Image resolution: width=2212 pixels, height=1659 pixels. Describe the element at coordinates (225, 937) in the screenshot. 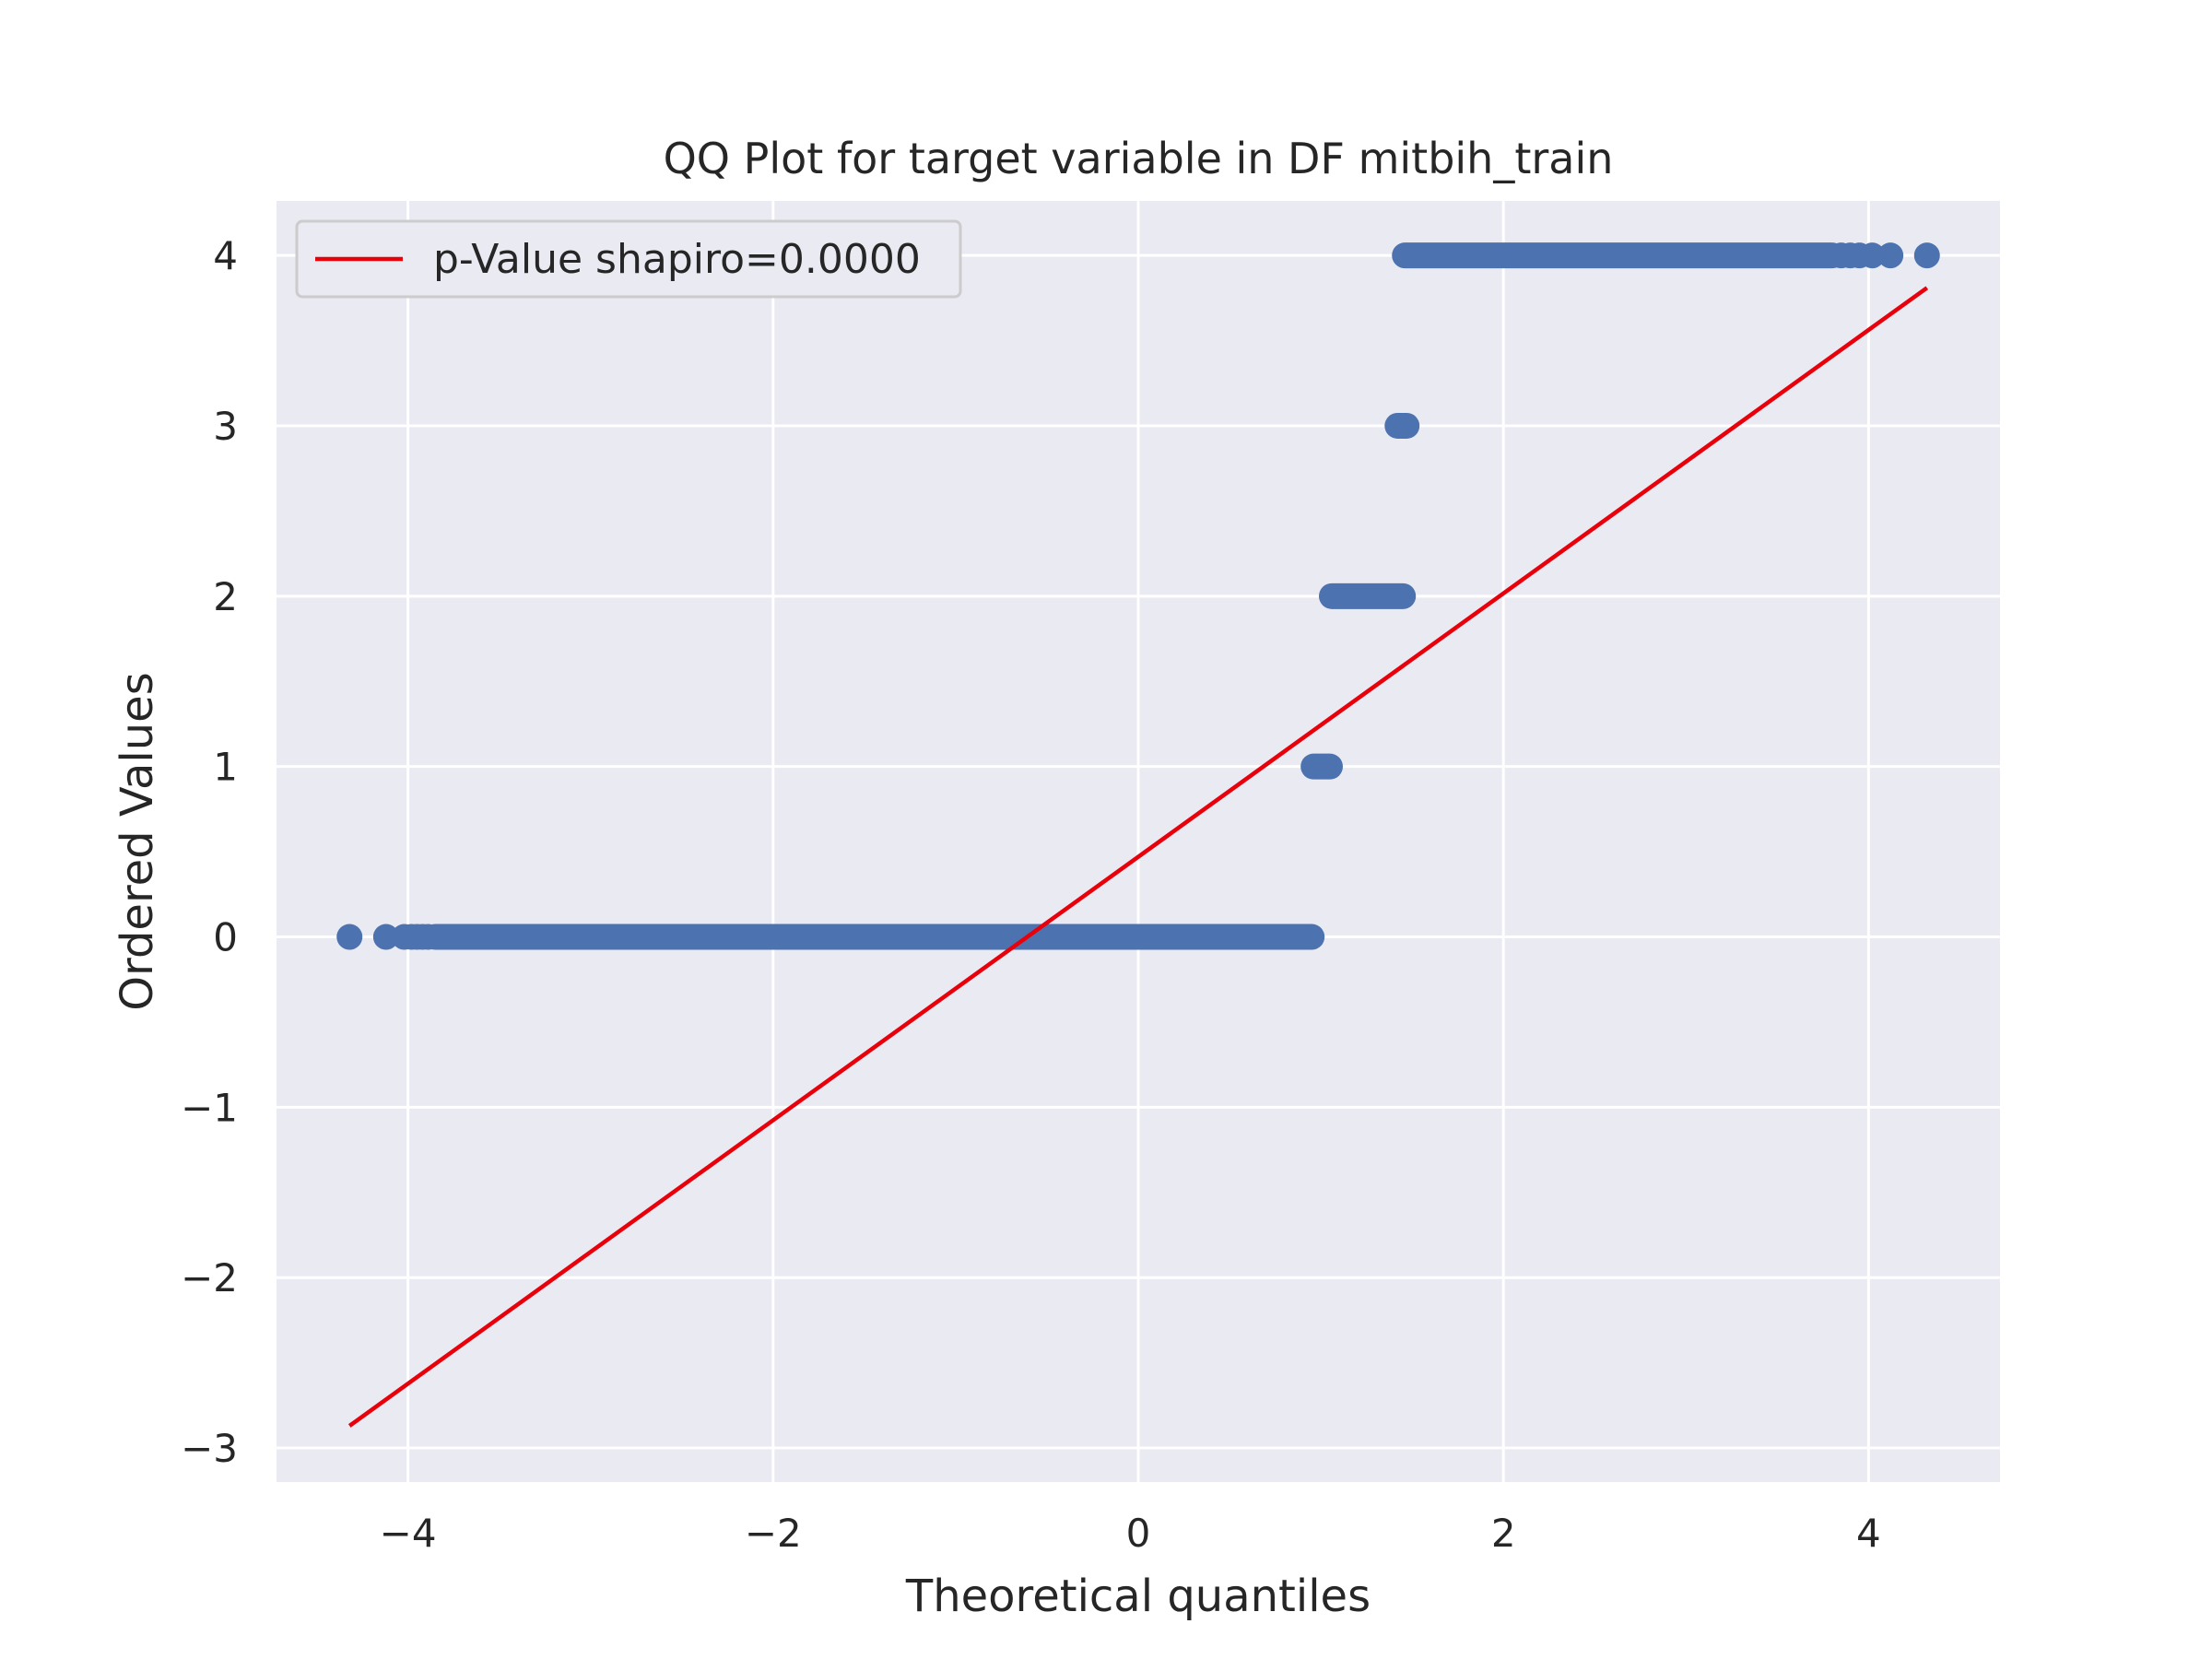

I see `y-tick-label: 0` at that location.